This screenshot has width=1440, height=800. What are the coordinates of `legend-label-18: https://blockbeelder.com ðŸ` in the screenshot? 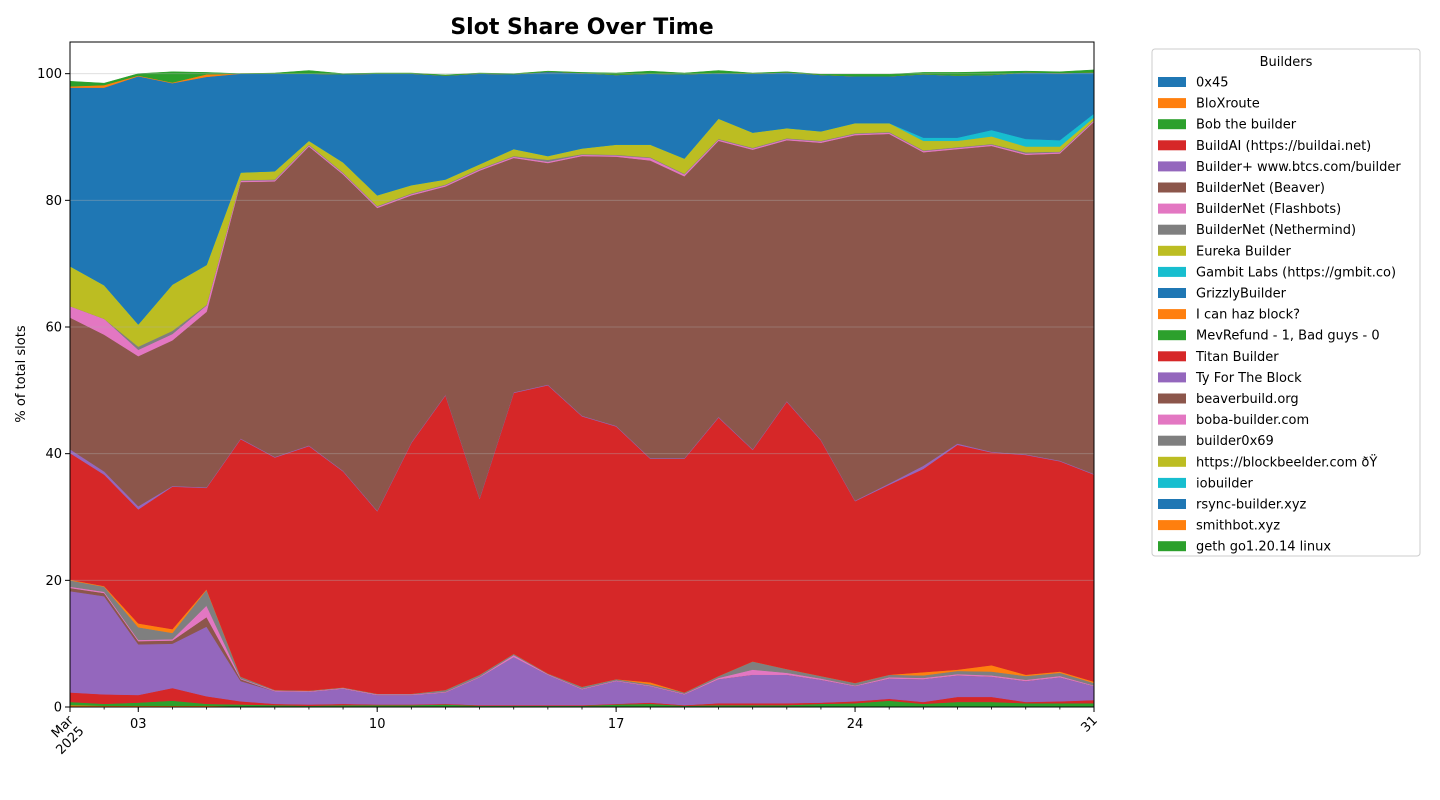 It's located at (1286, 462).